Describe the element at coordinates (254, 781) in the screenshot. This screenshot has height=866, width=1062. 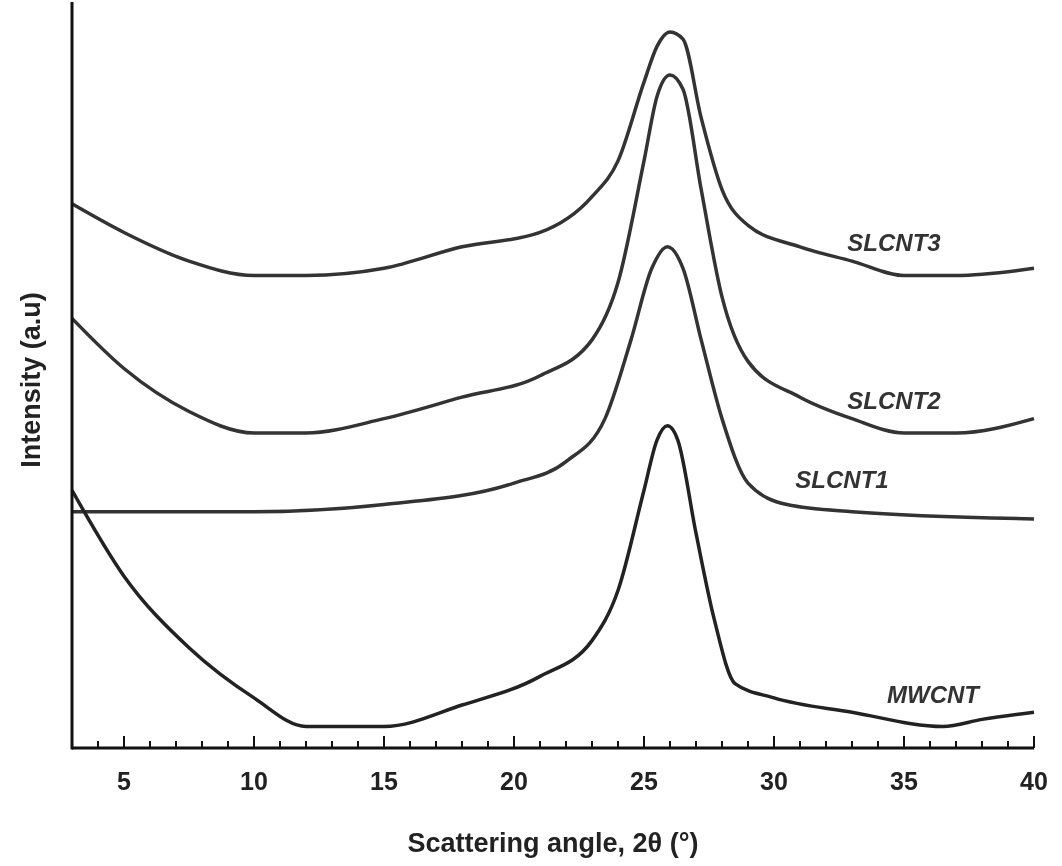
I see `x-tick-label: 10` at that location.